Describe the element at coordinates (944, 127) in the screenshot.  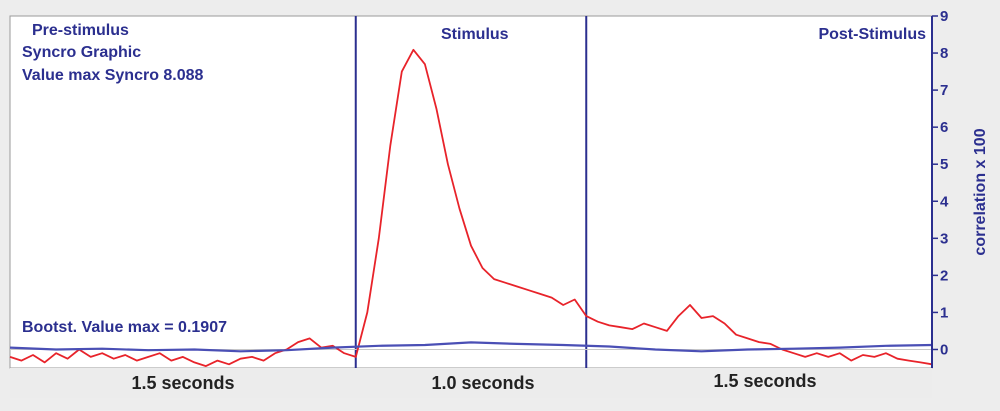
I see `y-tick-label-6: 6` at that location.